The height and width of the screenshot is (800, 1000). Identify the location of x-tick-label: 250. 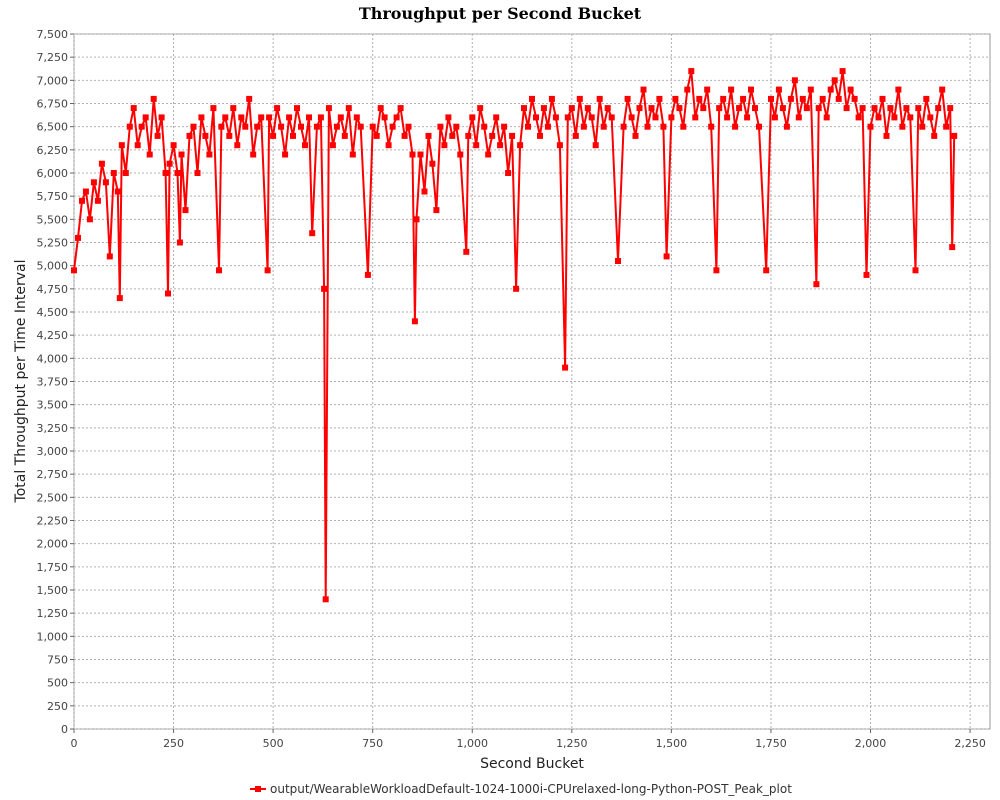
(173, 743).